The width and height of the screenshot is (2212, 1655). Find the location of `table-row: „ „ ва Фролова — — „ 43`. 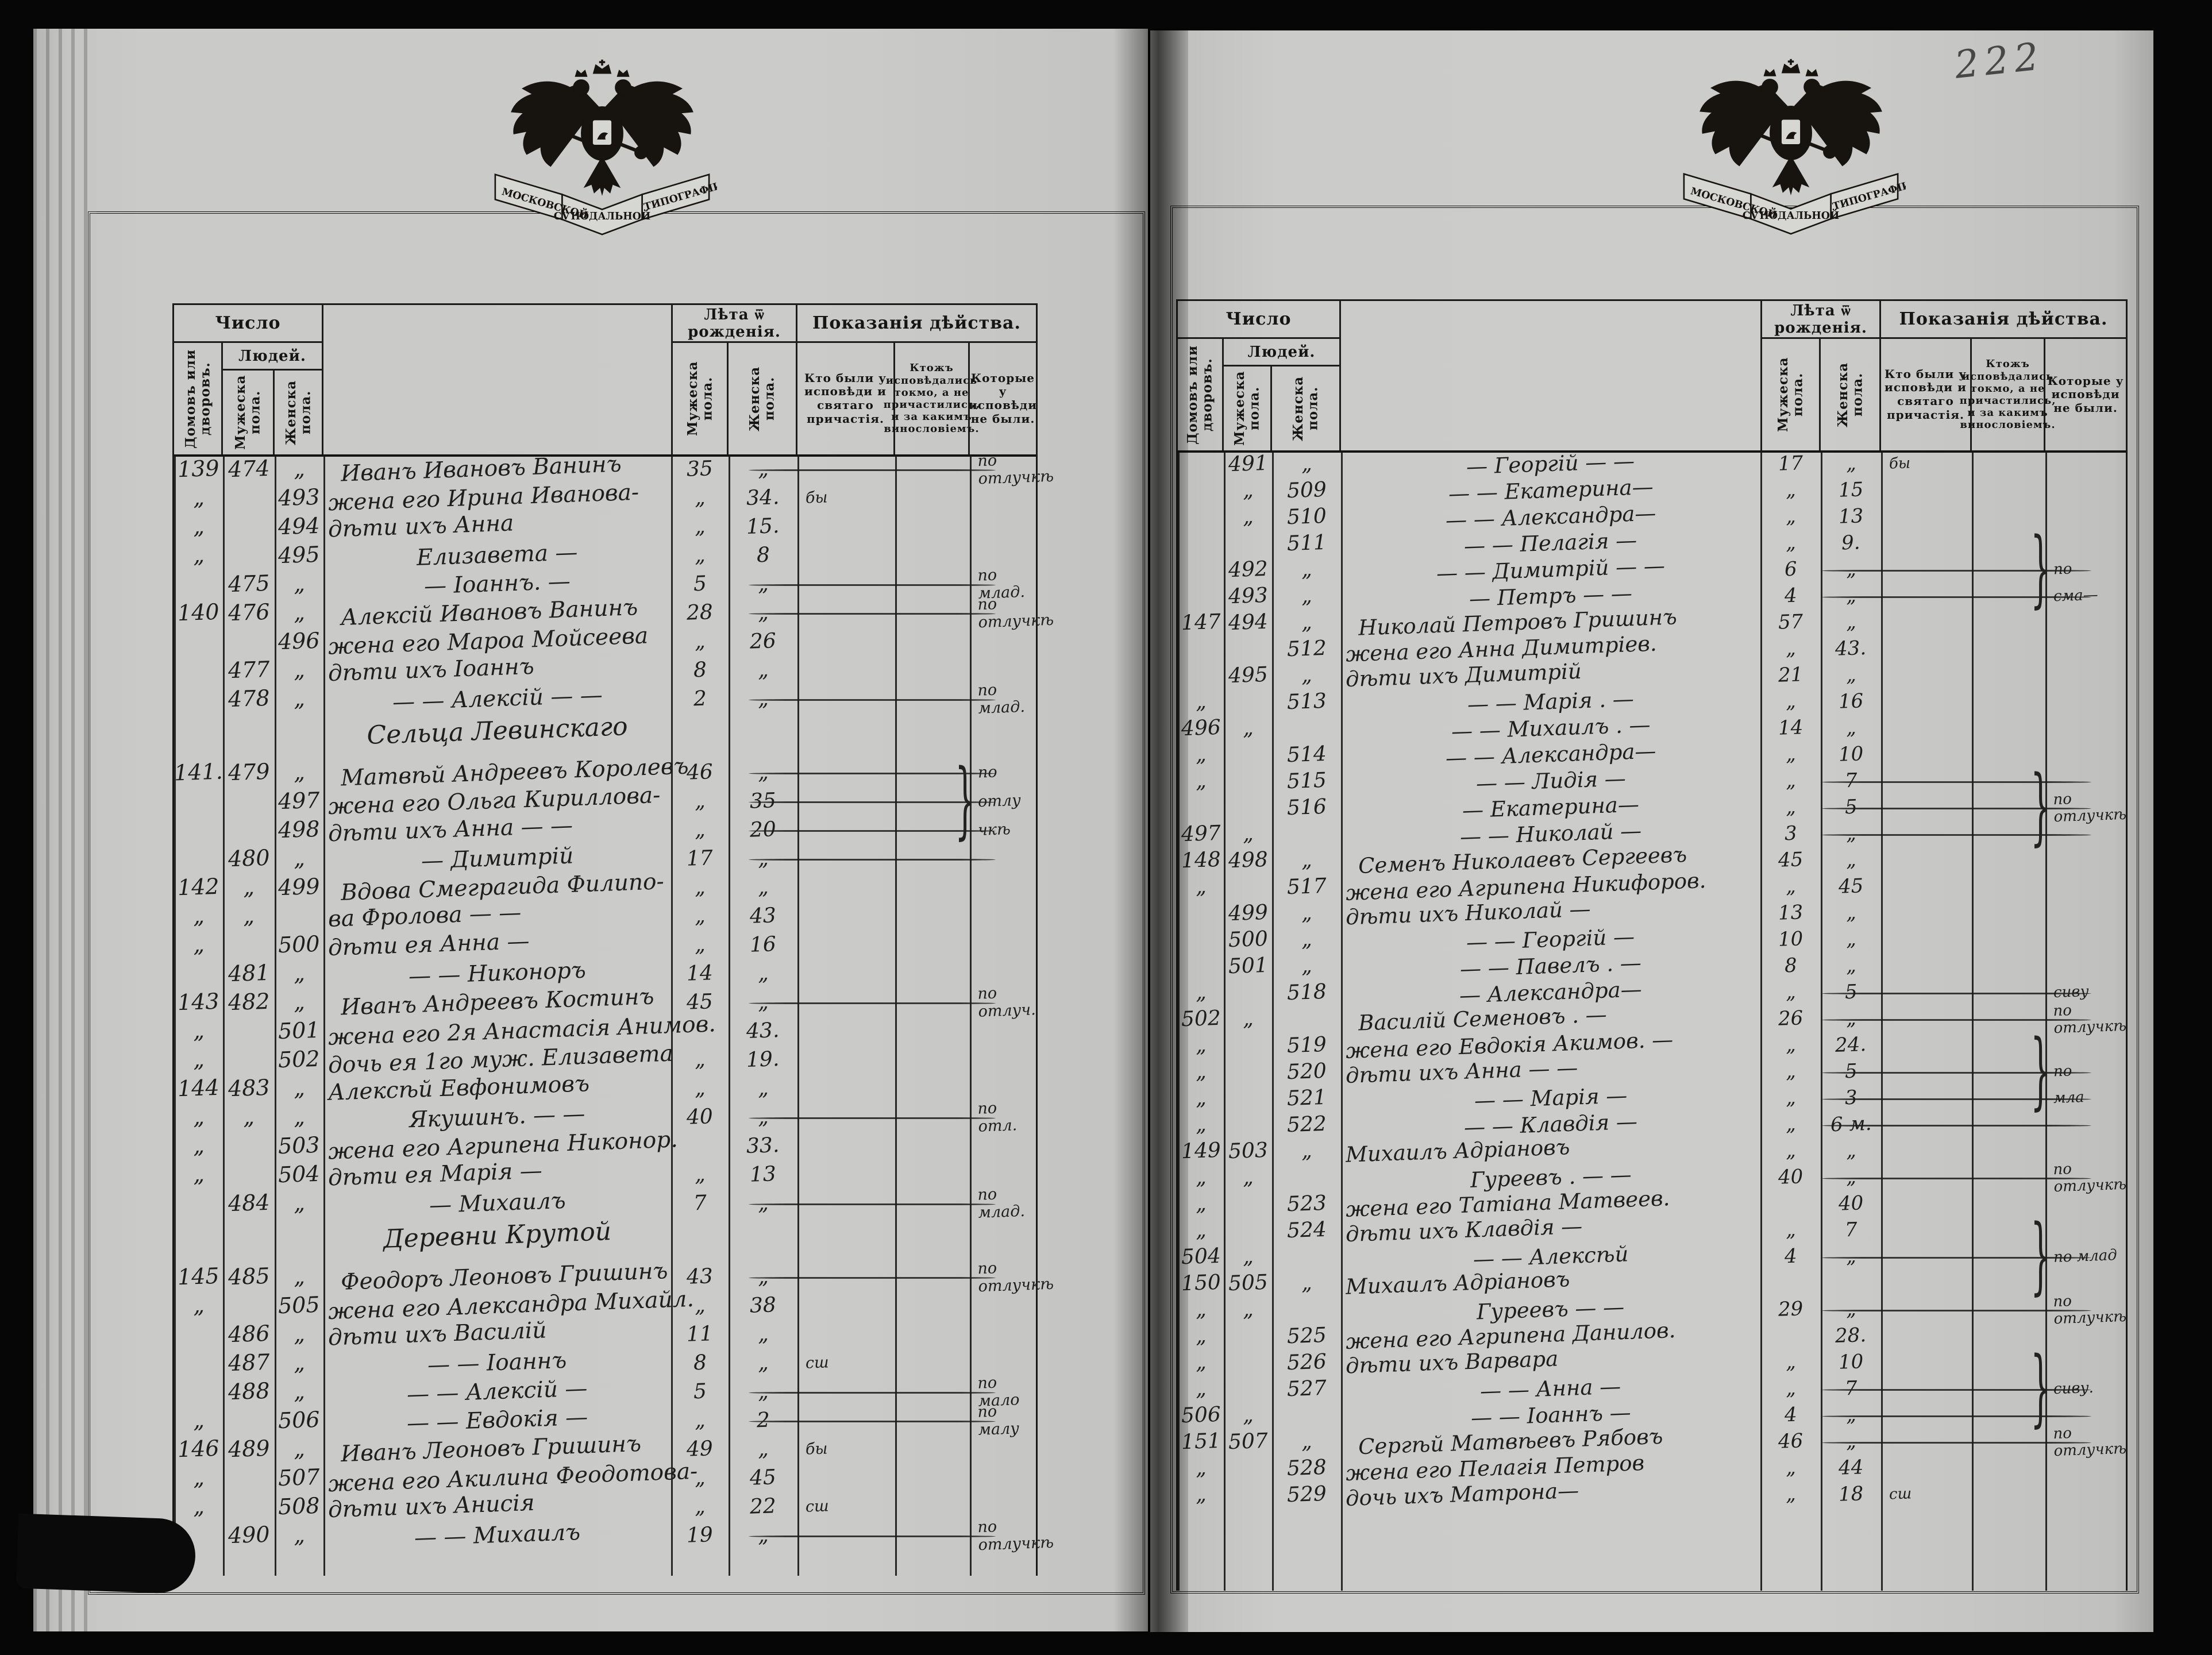

table-row: „ „ ва Фролова — — „ 43 is located at coordinates (605, 915).